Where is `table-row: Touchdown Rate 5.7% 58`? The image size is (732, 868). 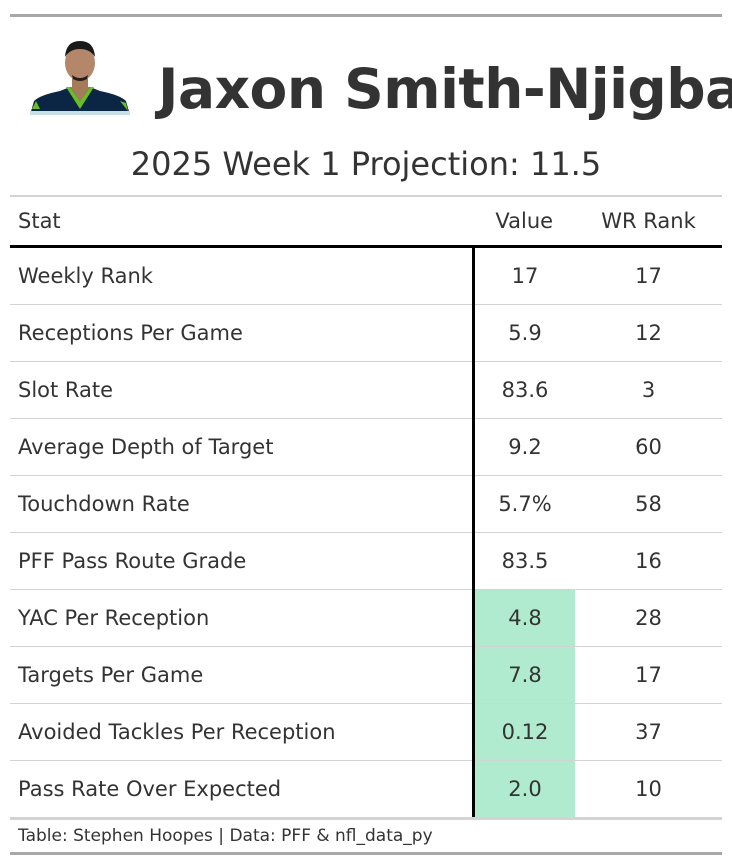 table-row: Touchdown Rate 5.7% 58 is located at coordinates (366, 504).